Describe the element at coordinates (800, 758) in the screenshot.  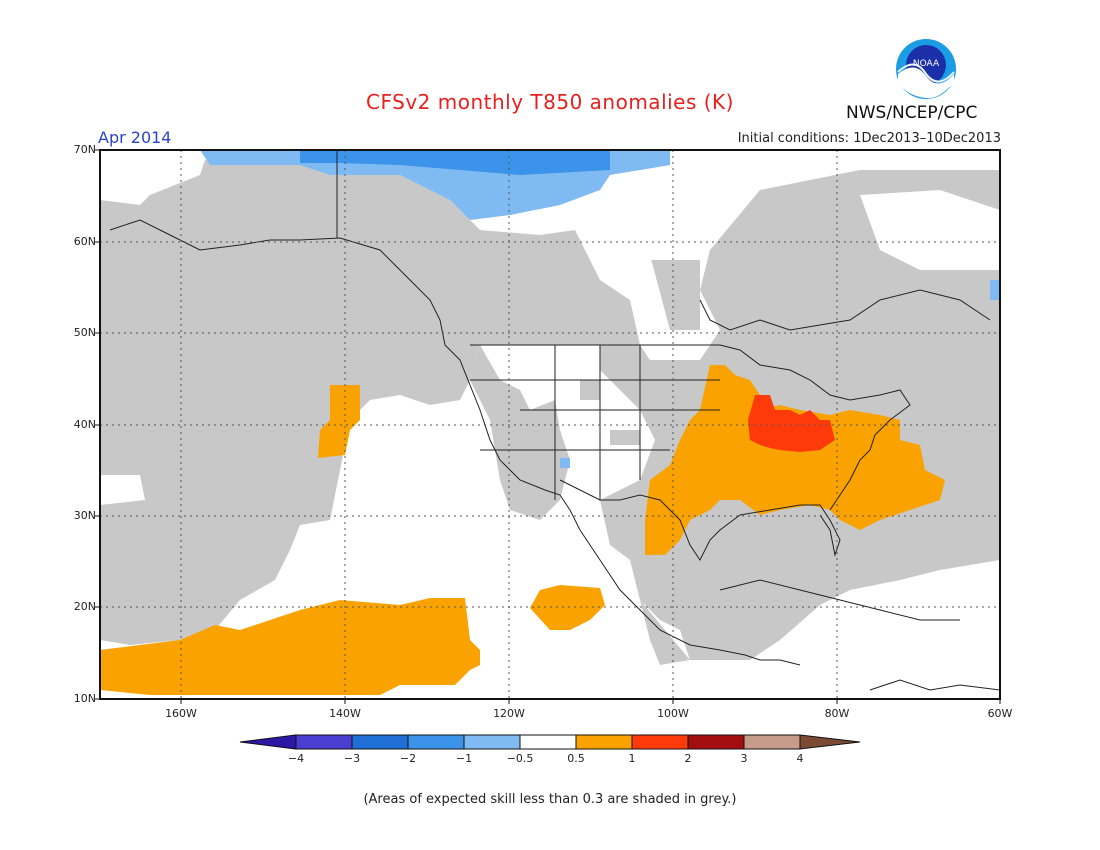
I see `colorbar-label: 4` at that location.